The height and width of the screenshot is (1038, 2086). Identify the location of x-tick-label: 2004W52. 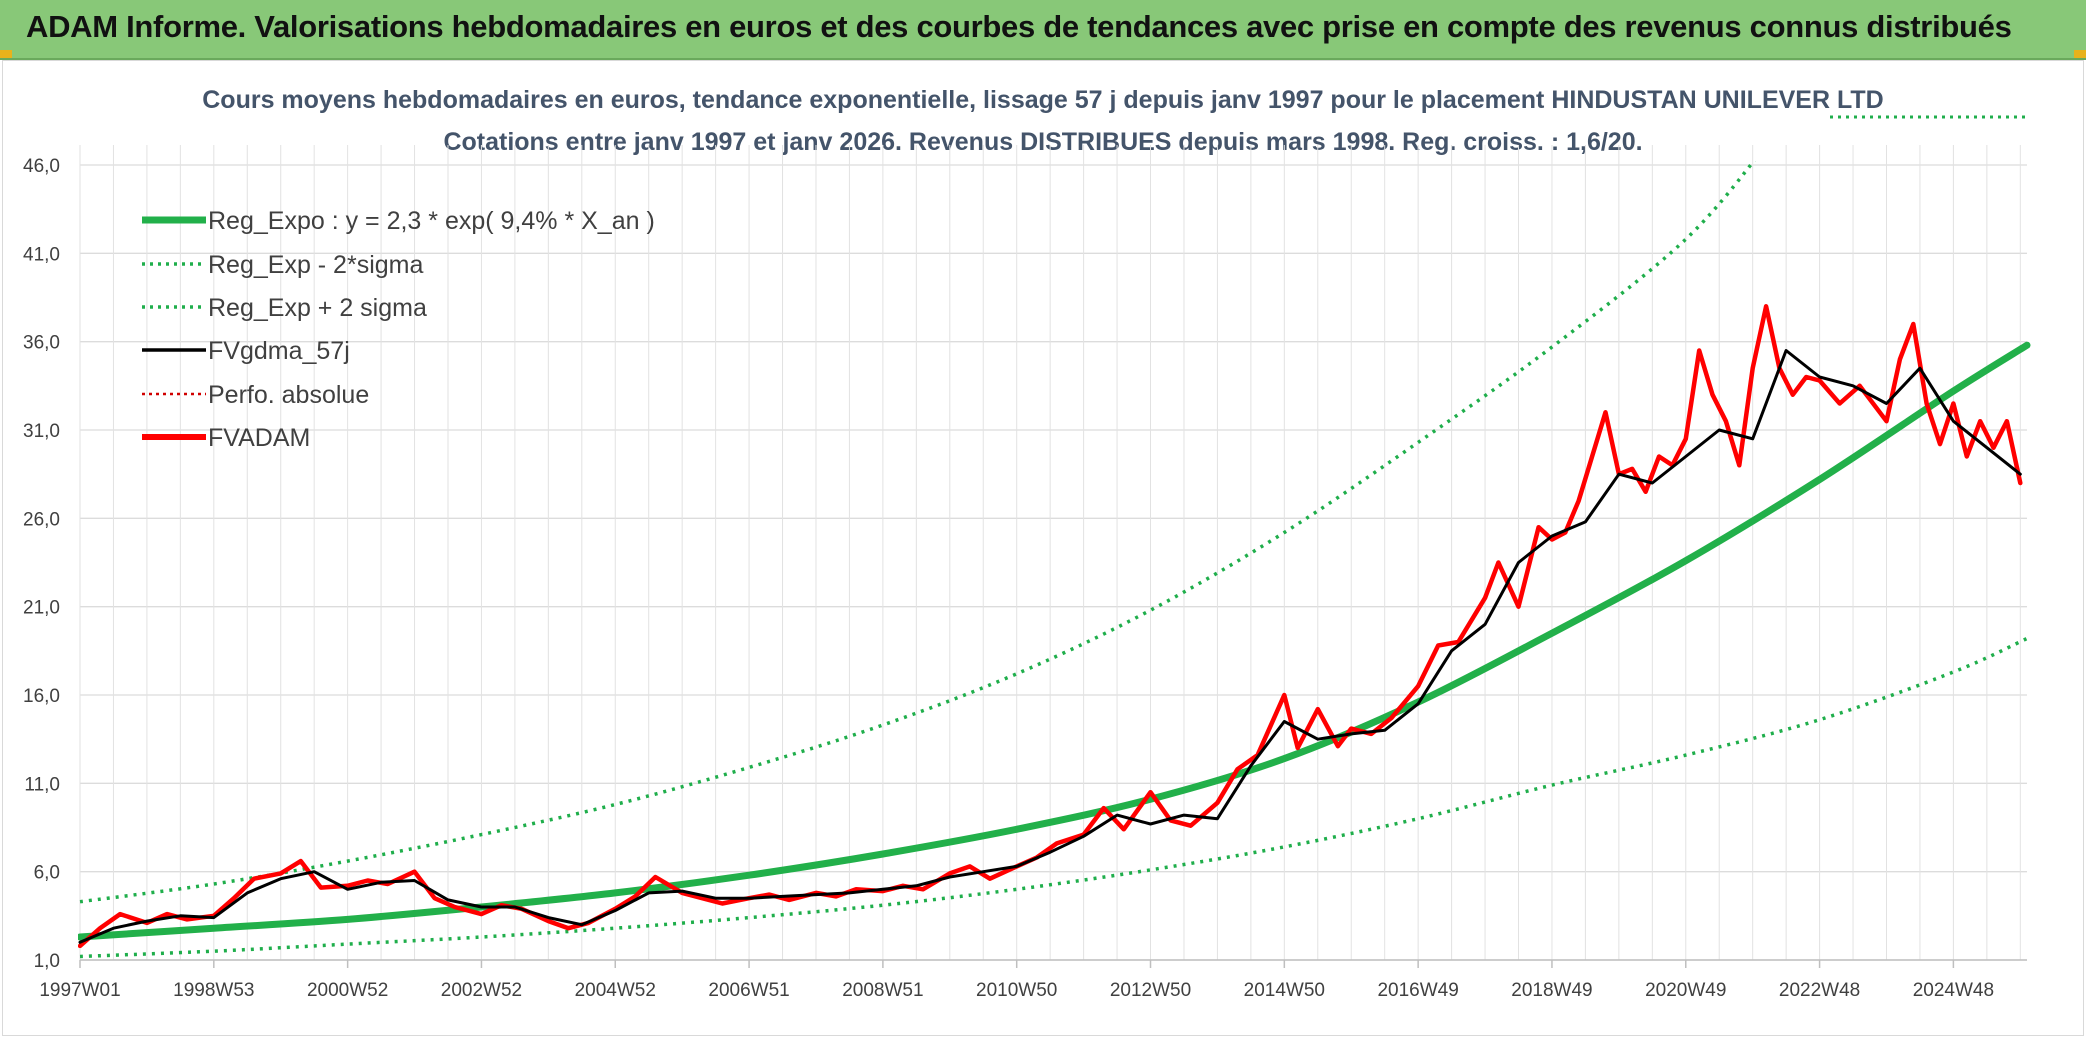
(615, 990).